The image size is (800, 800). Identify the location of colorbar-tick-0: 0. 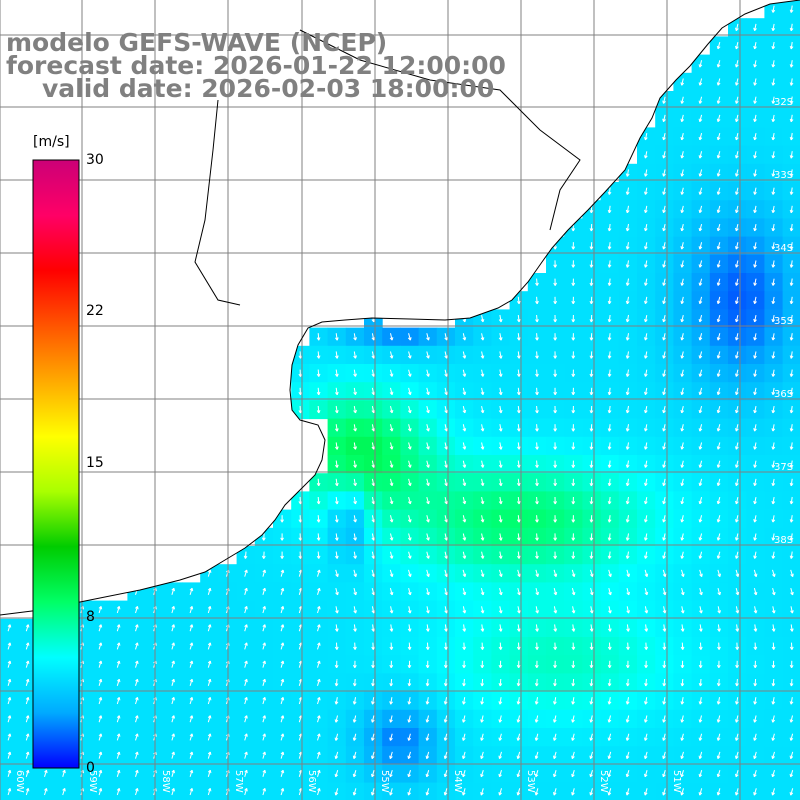
(90, 768).